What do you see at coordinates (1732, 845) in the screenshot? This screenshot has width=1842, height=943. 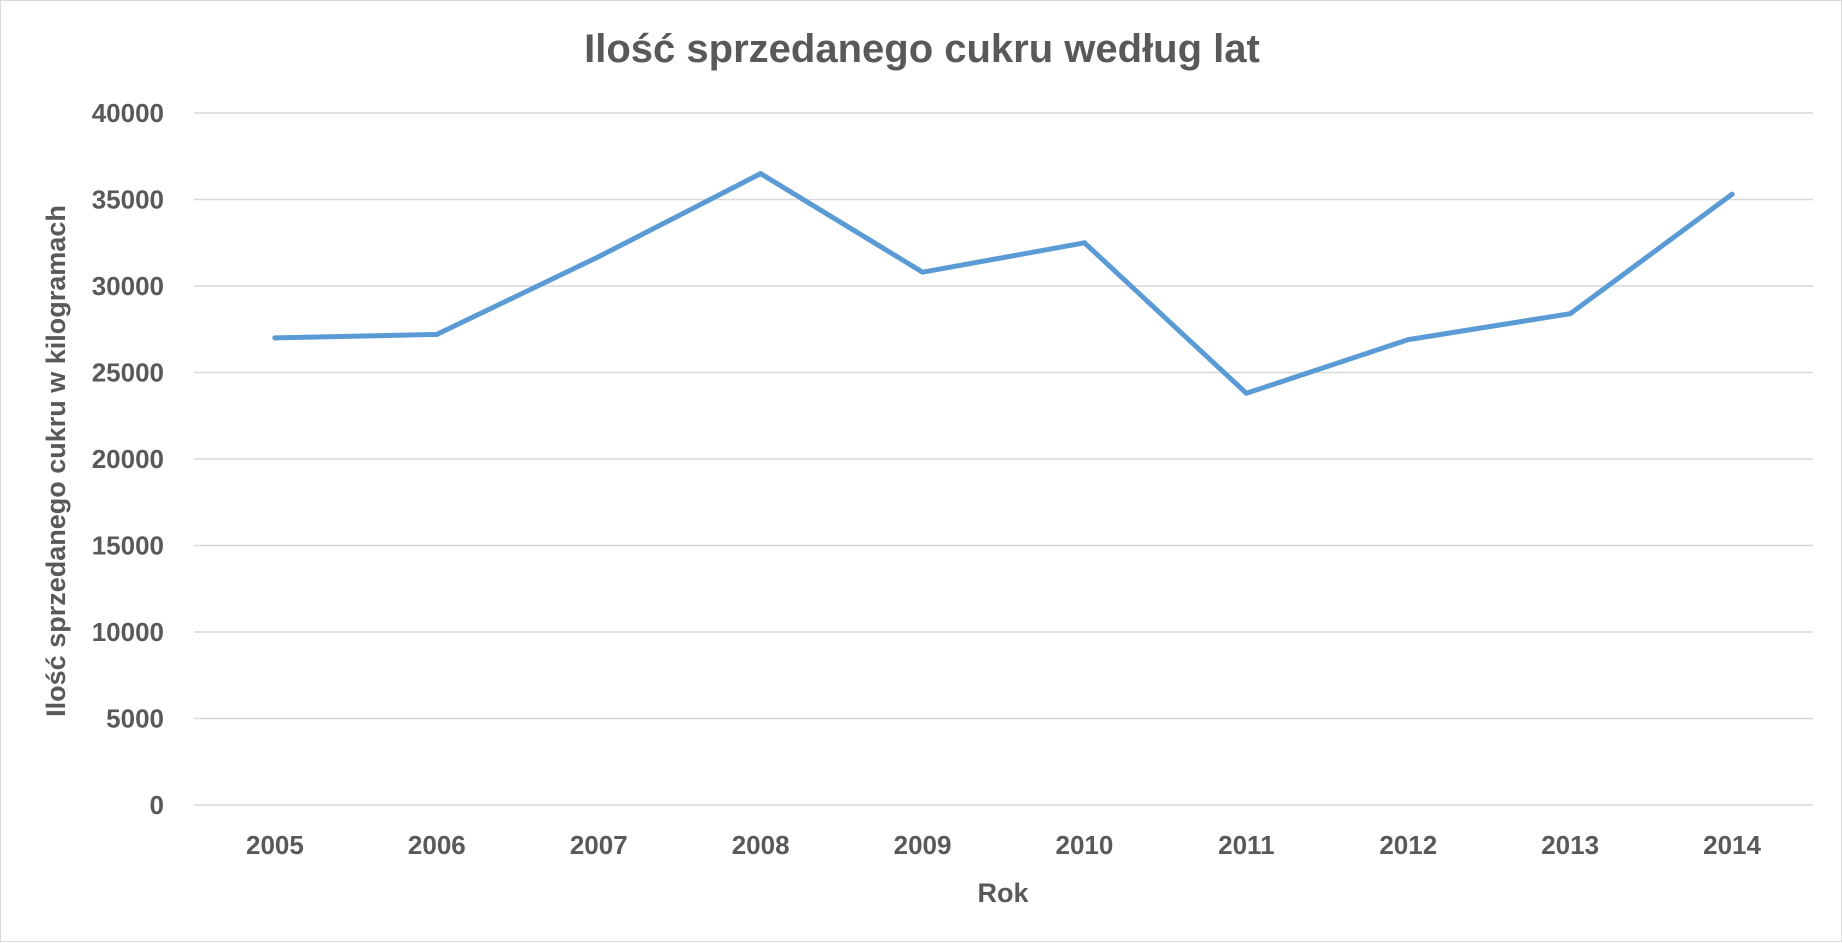 I see `x-tick-label: 2014` at bounding box center [1732, 845].